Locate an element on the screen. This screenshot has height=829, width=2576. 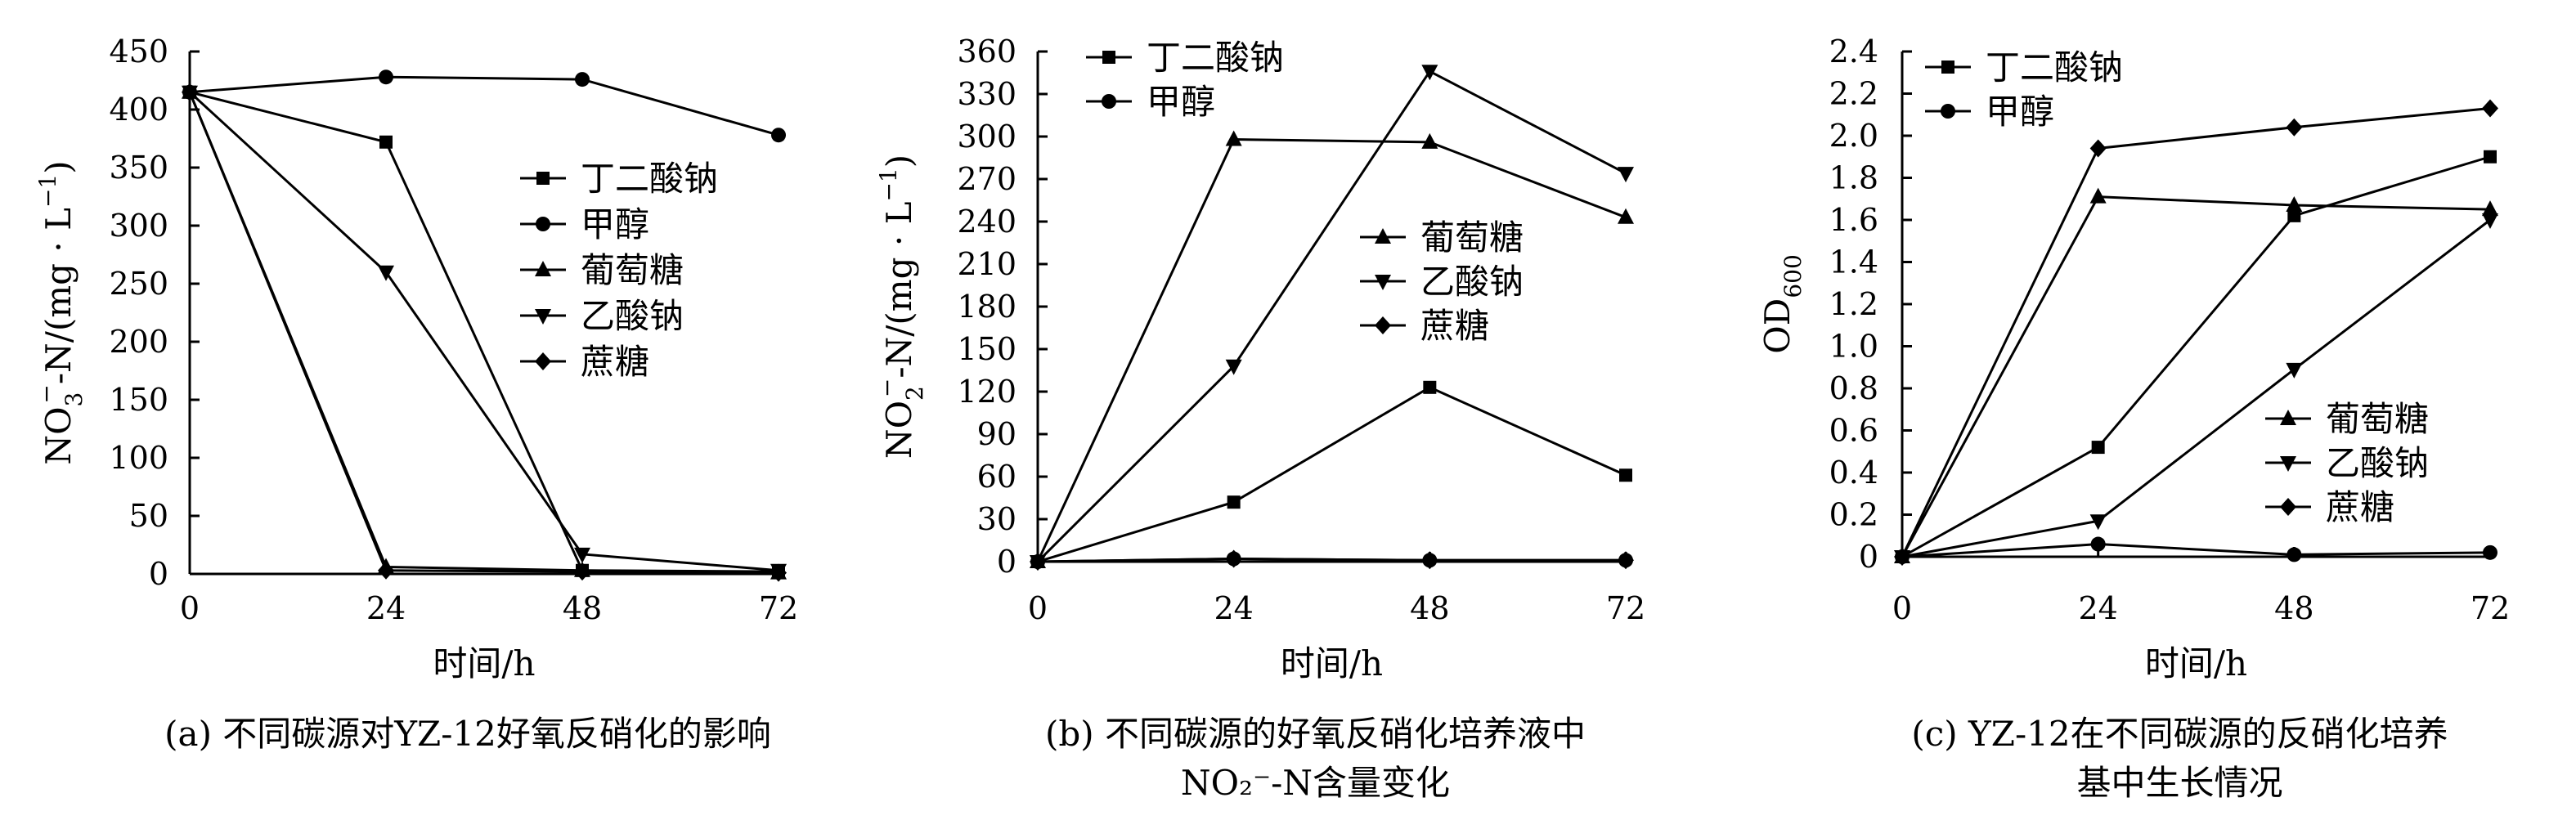
series-diamond is located at coordinates (484, 332).